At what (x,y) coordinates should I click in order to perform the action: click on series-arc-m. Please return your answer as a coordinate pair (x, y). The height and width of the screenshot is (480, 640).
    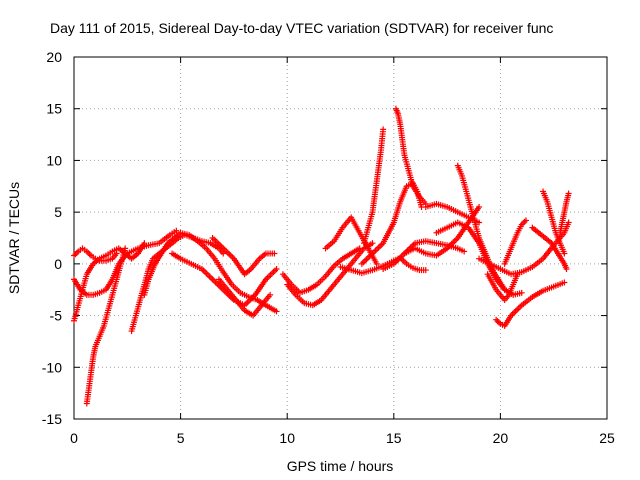
    Looking at the image, I should click on (373, 186).